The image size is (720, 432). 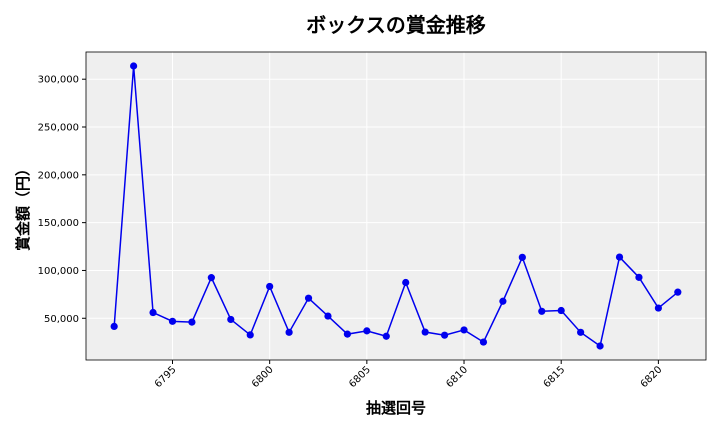 What do you see at coordinates (58, 80) in the screenshot?
I see `y-tick-label: 300,000` at bounding box center [58, 80].